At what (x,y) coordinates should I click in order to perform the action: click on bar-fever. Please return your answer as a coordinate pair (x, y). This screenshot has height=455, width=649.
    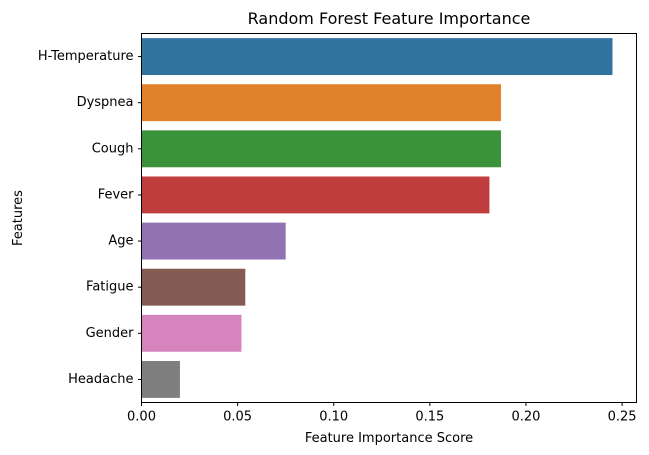
    Looking at the image, I should click on (315, 195).